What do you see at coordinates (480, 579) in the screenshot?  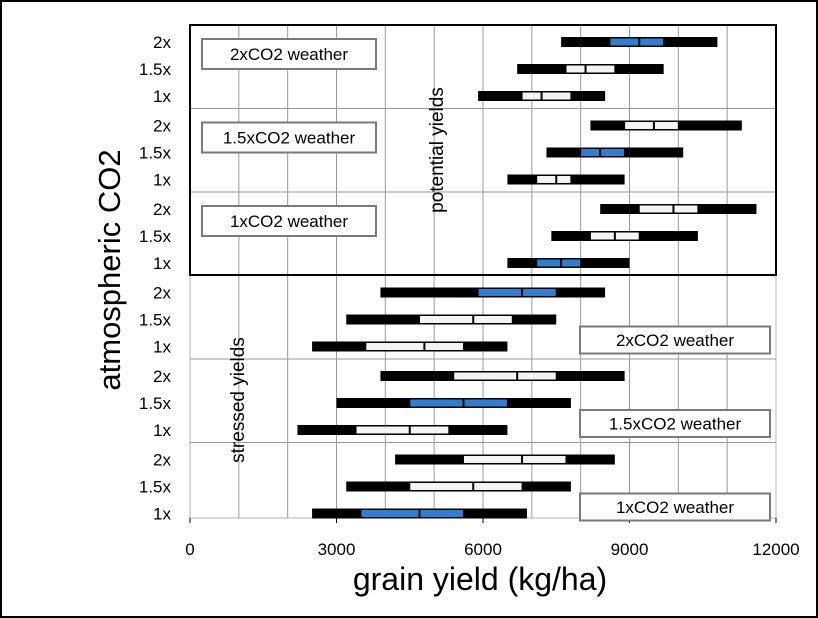 I see `x-axis-title: grain yield (kg/ha)` at bounding box center [480, 579].